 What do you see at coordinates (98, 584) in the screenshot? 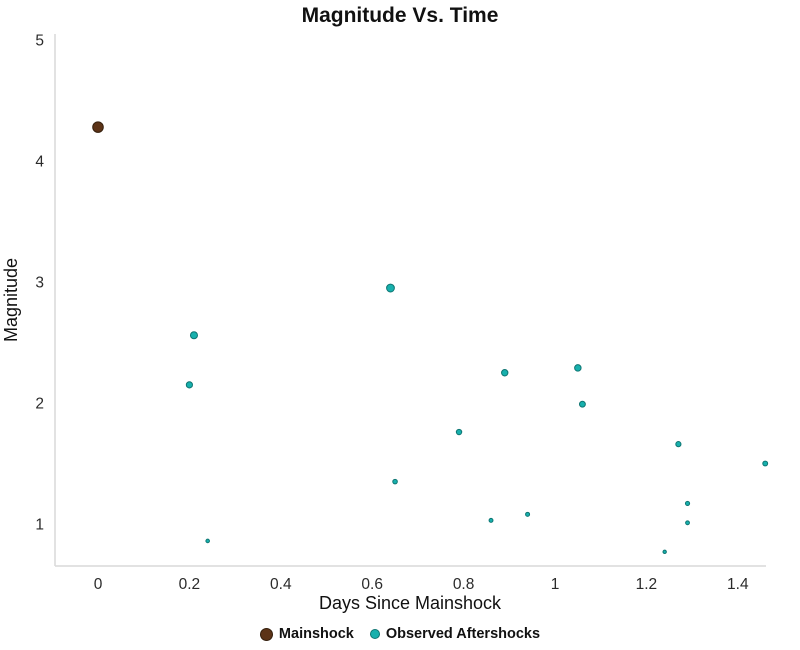
I see `x-tick-label: 0` at bounding box center [98, 584].